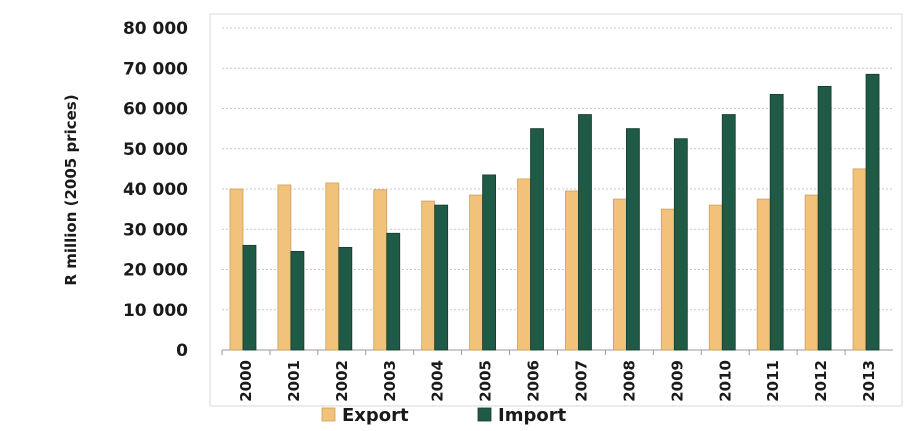  What do you see at coordinates (390, 381) in the screenshot?
I see `x-tick-label: 2003` at bounding box center [390, 381].